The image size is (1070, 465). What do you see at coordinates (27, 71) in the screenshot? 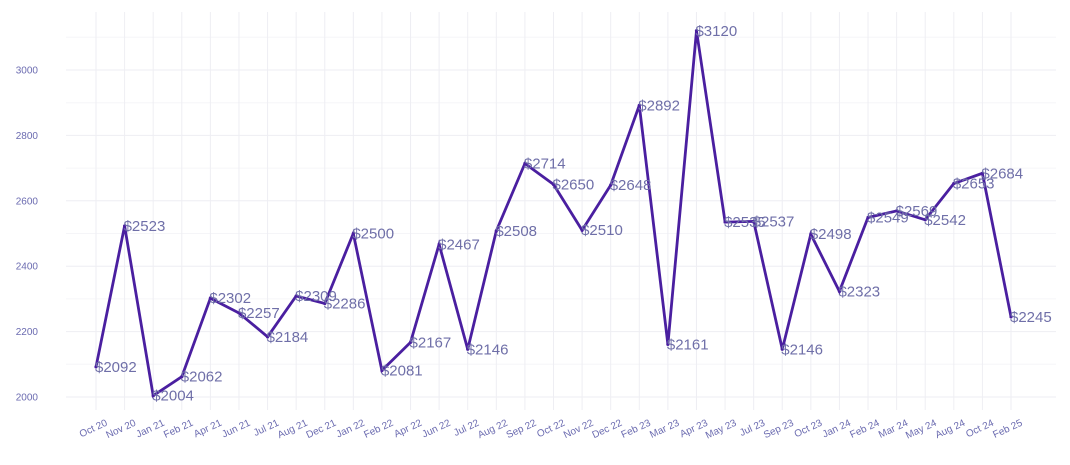
I see `y-tick-label: 3000` at bounding box center [27, 71].